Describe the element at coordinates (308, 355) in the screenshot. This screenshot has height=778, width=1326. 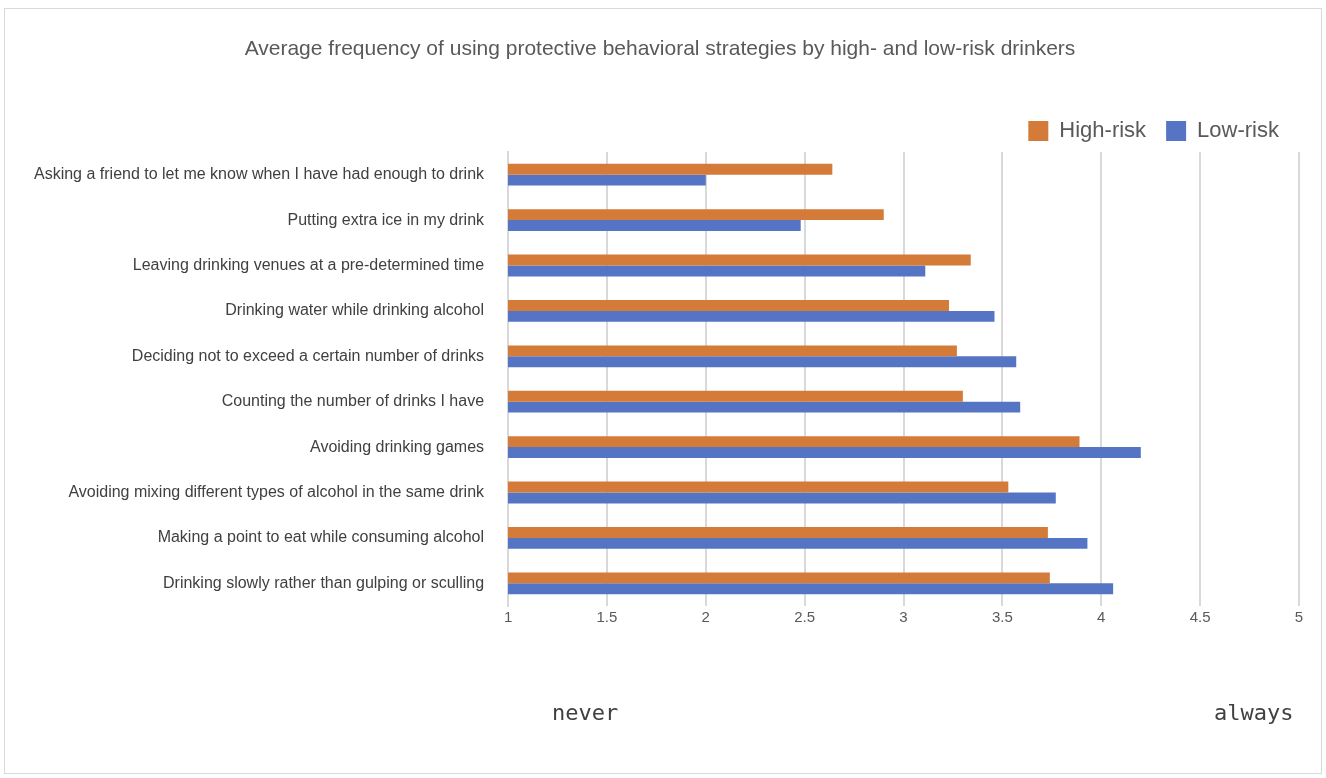
I see `y-tick-label: Deciding not to exceed a certain number of drinks` at that location.